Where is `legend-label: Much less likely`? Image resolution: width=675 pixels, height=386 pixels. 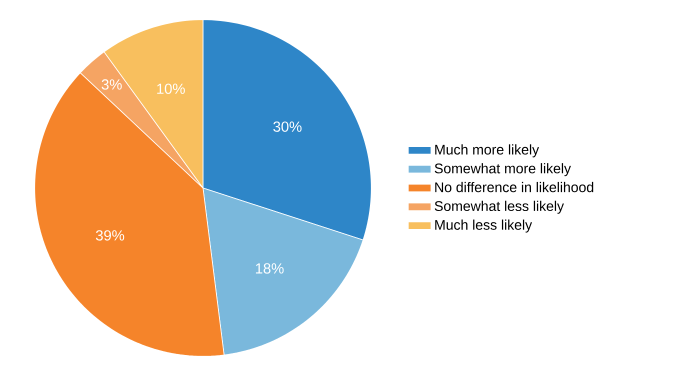
legend-label: Much less likely is located at coordinates (483, 226).